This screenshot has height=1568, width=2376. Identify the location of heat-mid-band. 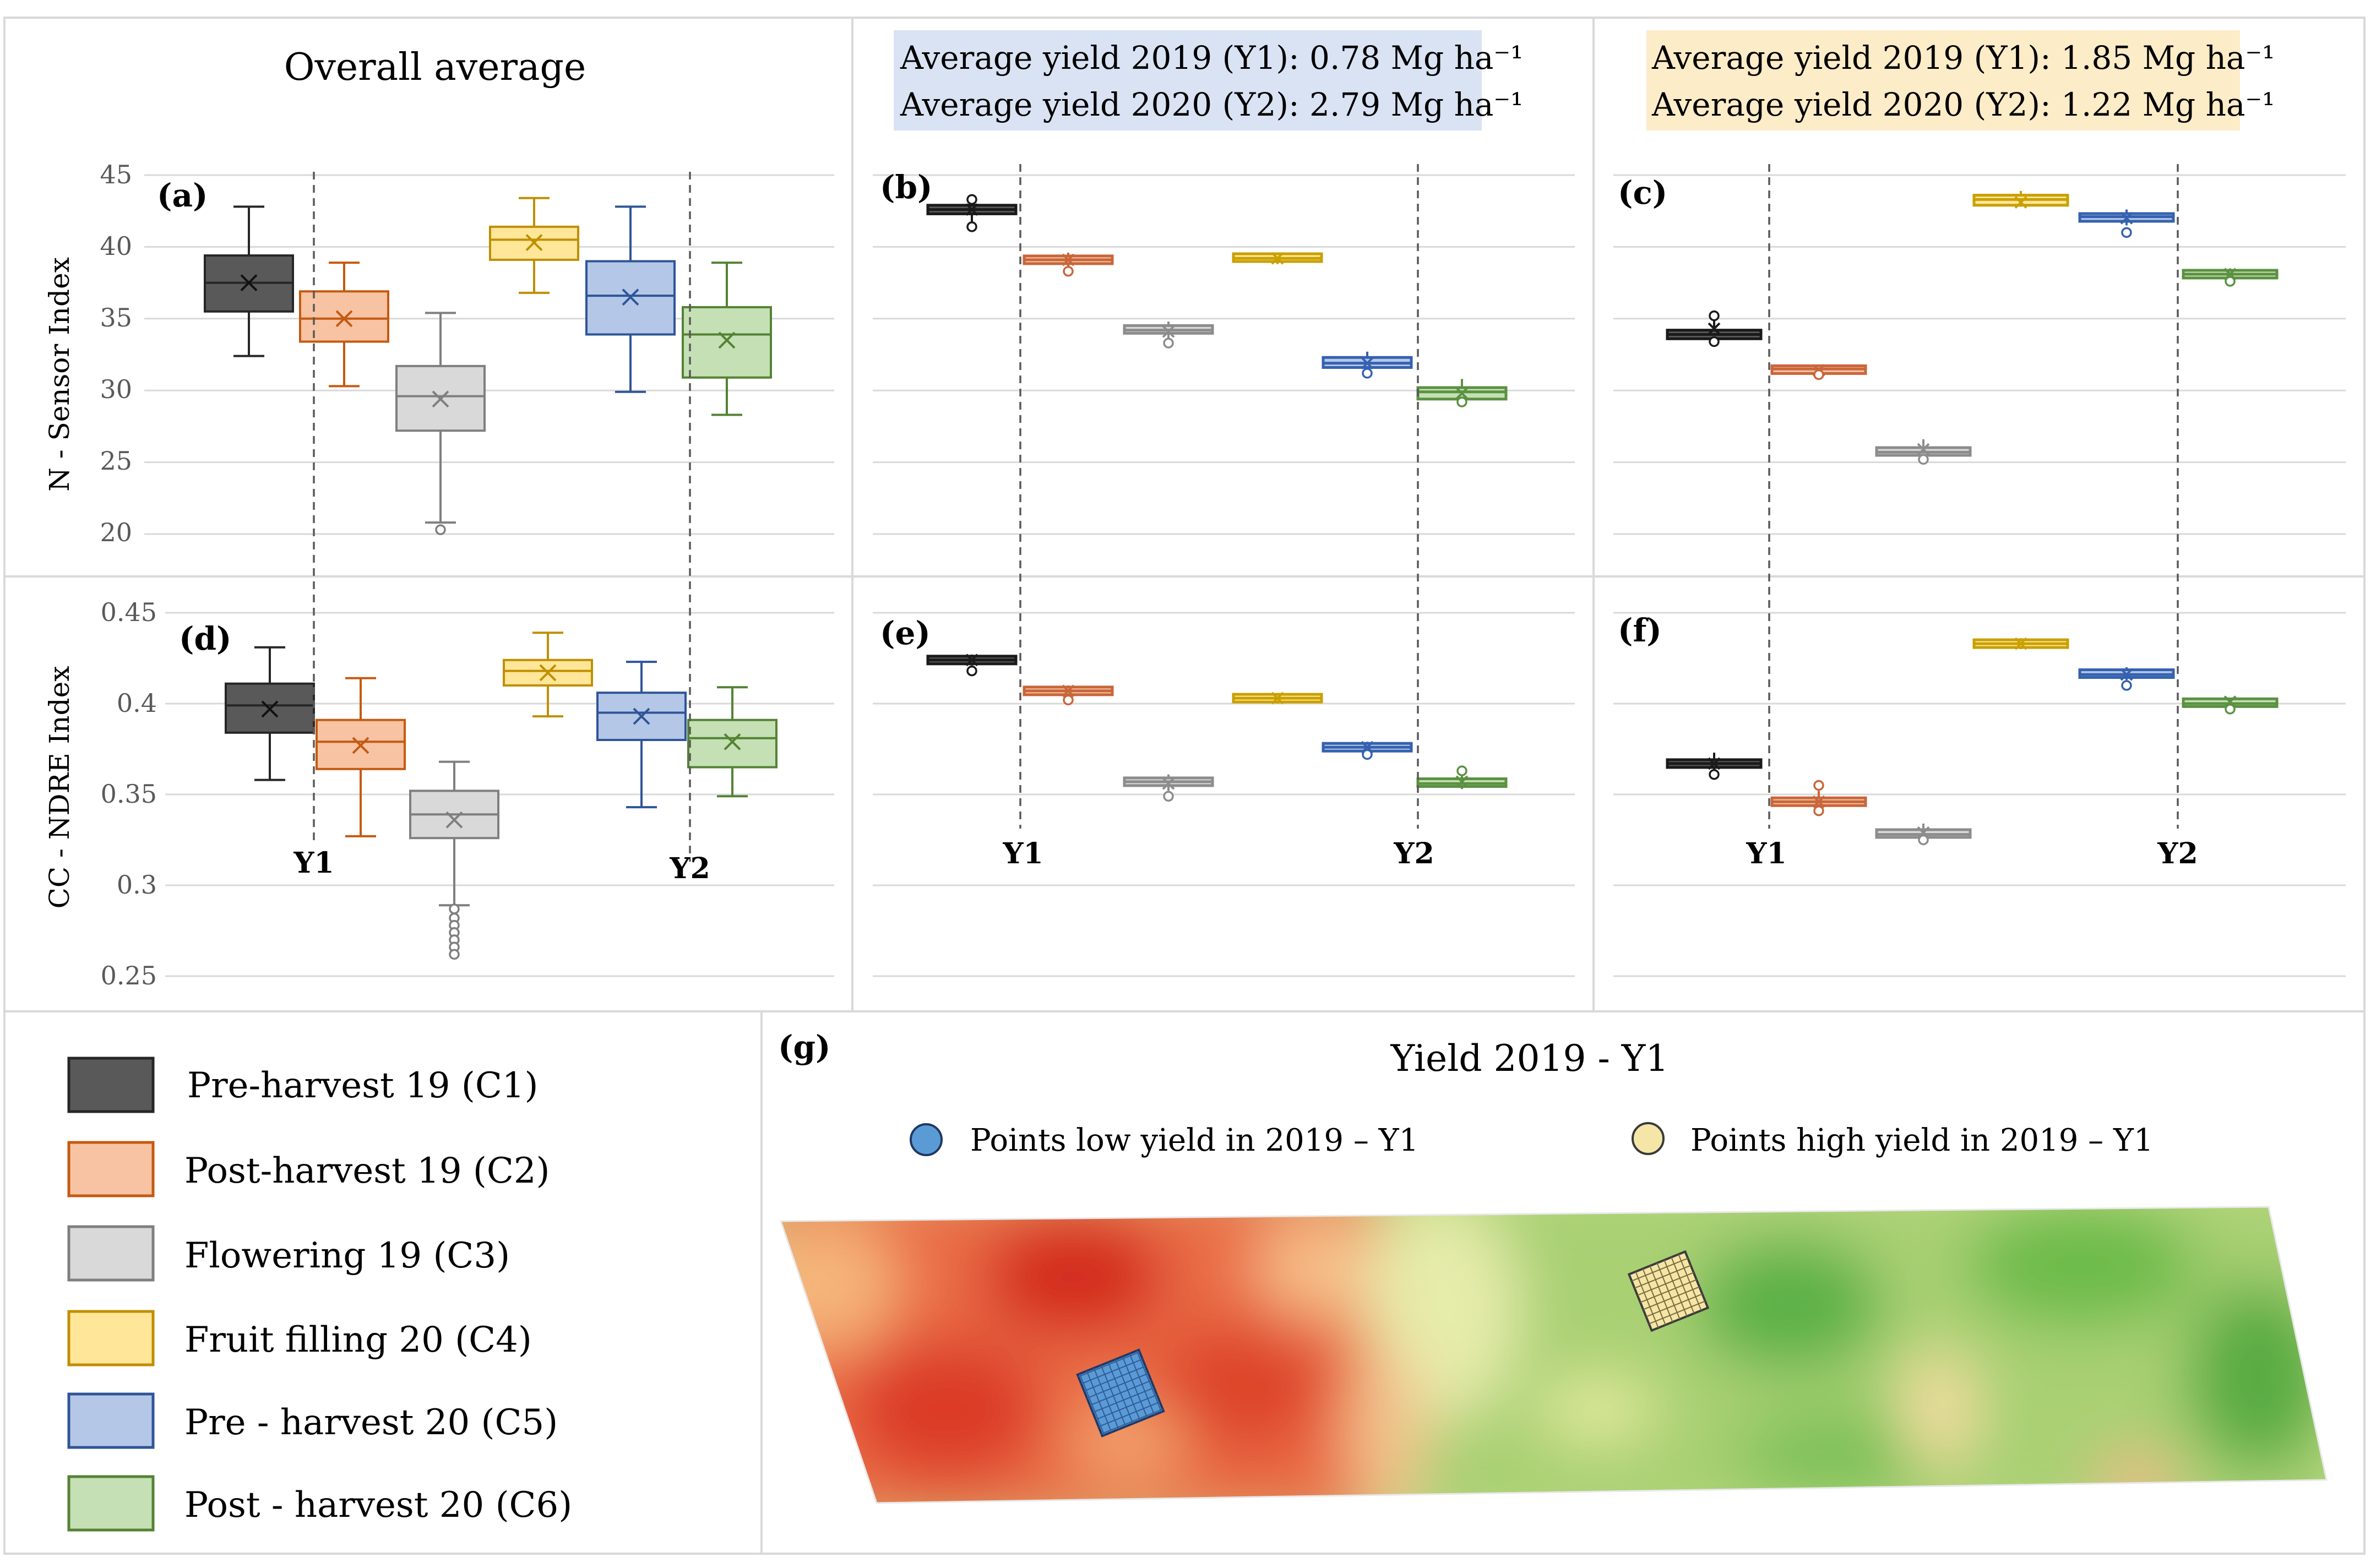
(1388, 1426).